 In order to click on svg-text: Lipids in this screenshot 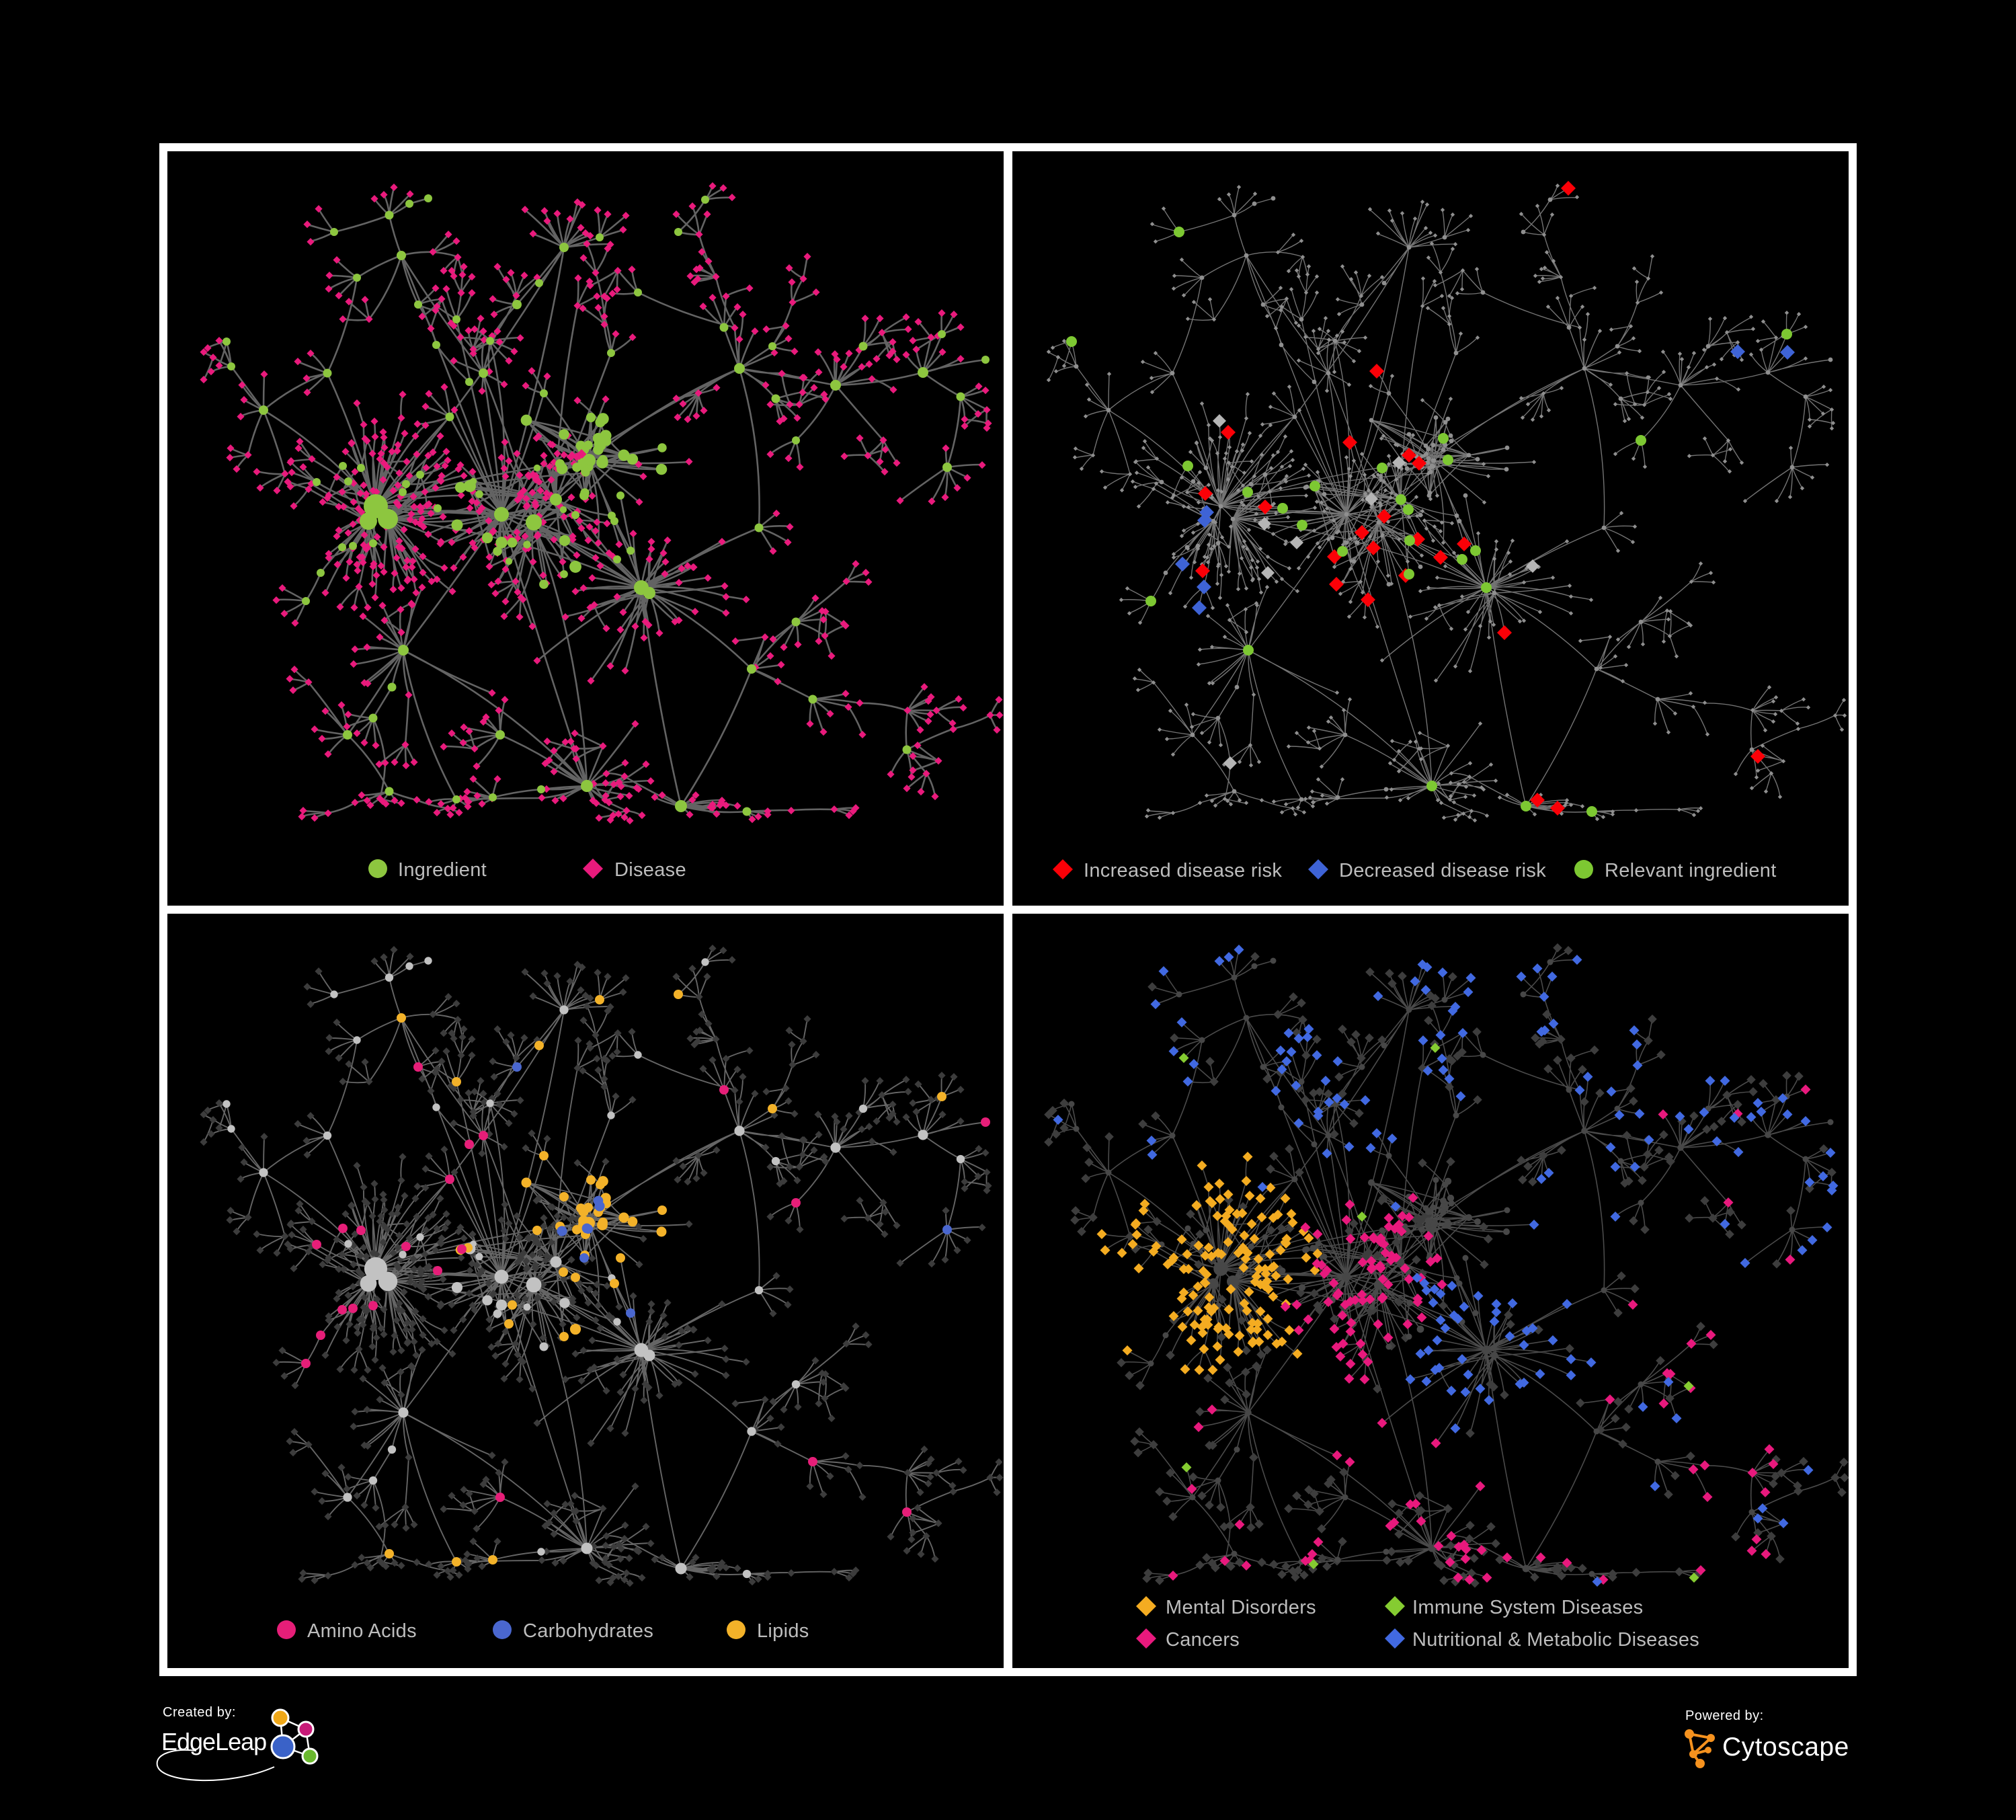, I will do `click(783, 1631)`.